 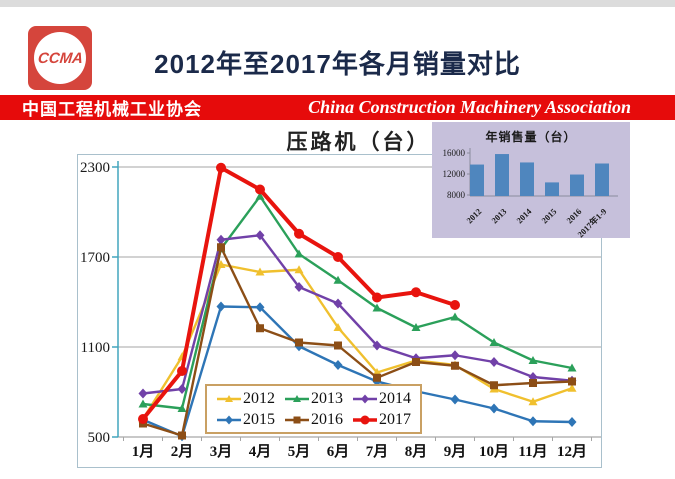 I want to click on legend-marker-2012, so click(x=229, y=398).